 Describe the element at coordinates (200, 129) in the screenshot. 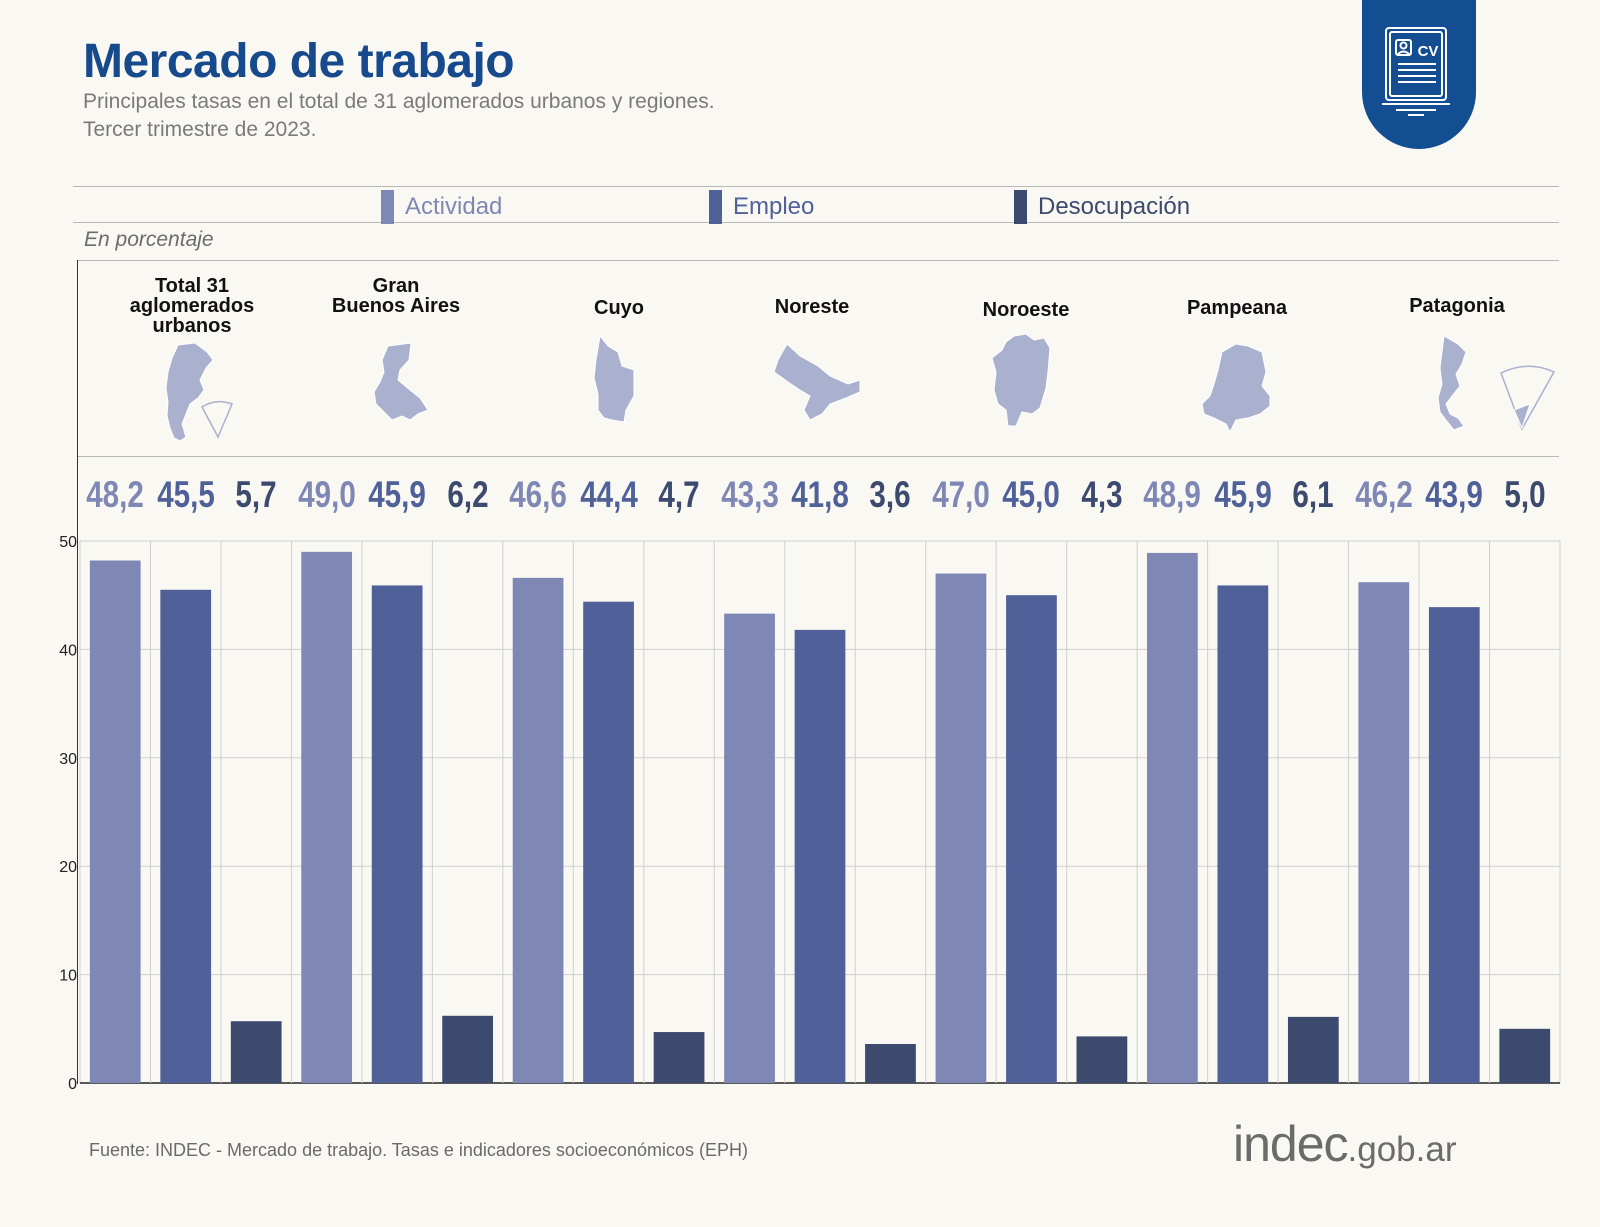

I see `subtitle-line-2: Tercer trimestre de 2023.` at that location.